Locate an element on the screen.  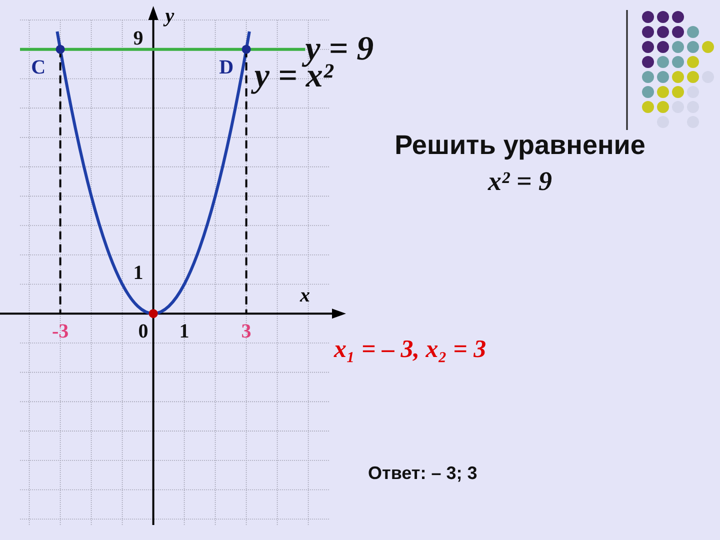
x-tick-label: 0 is located at coordinates (143, 331).